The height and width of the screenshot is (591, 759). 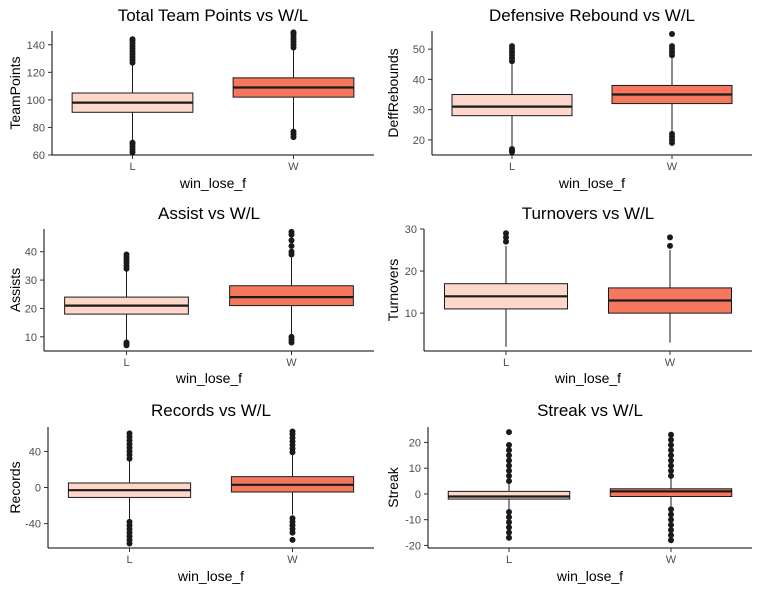 What do you see at coordinates (15, 92) in the screenshot?
I see `y-axis-title: TeamPoints` at bounding box center [15, 92].